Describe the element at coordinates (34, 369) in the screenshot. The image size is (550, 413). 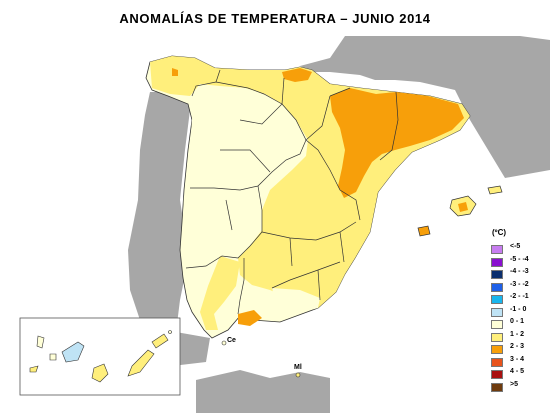
I see `el-hierro` at that location.